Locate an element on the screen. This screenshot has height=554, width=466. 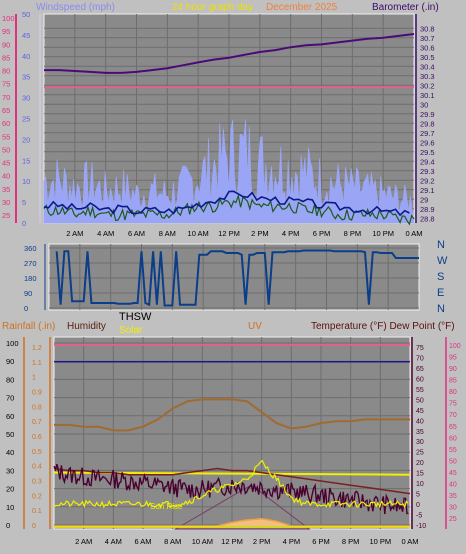
wind-average-line is located at coordinates (226, 203).